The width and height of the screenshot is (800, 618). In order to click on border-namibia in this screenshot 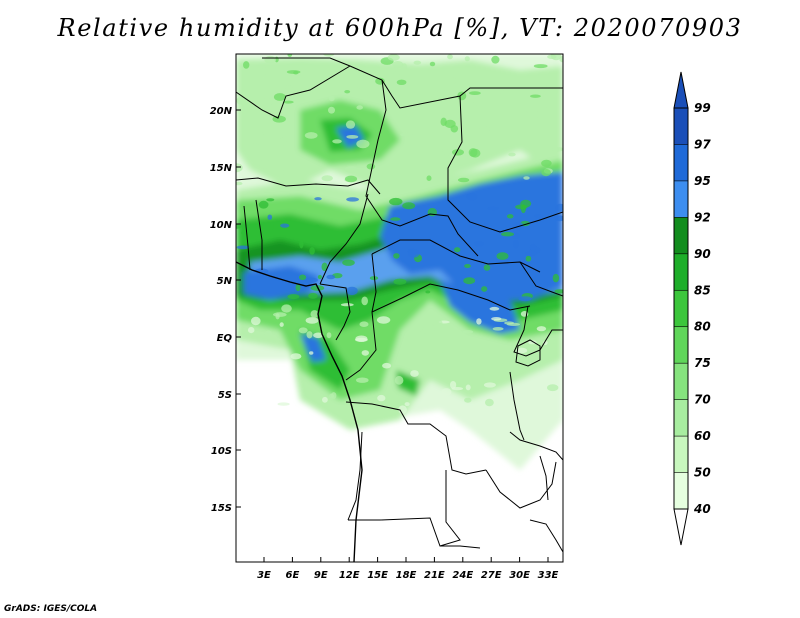, I will do `click(414, 533)`.